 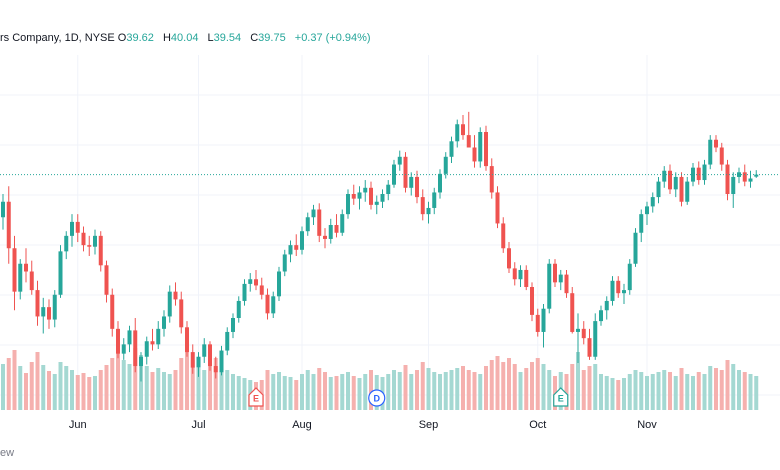 I want to click on event-marker-letter: D, so click(x=377, y=399).